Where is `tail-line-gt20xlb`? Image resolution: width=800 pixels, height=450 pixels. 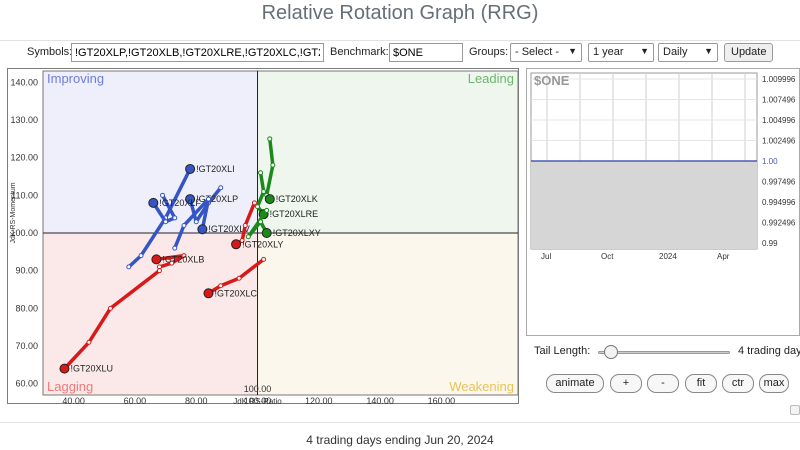
tail-line-gt20xlb is located at coordinates (170, 261).